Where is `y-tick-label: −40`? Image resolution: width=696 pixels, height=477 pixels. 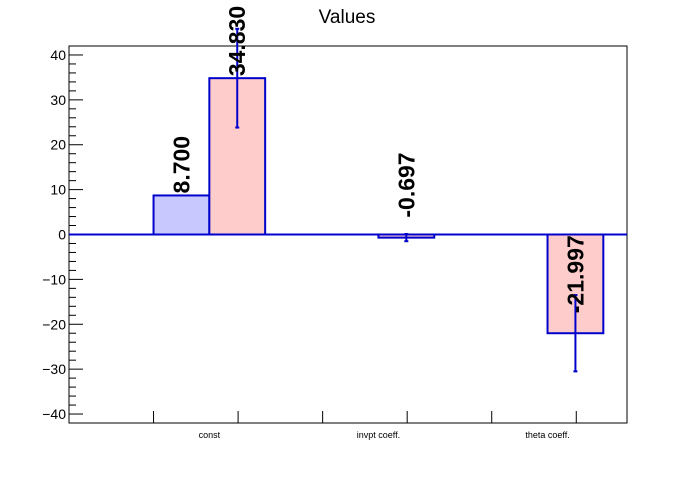 y-tick-label: −40 is located at coordinates (54, 414).